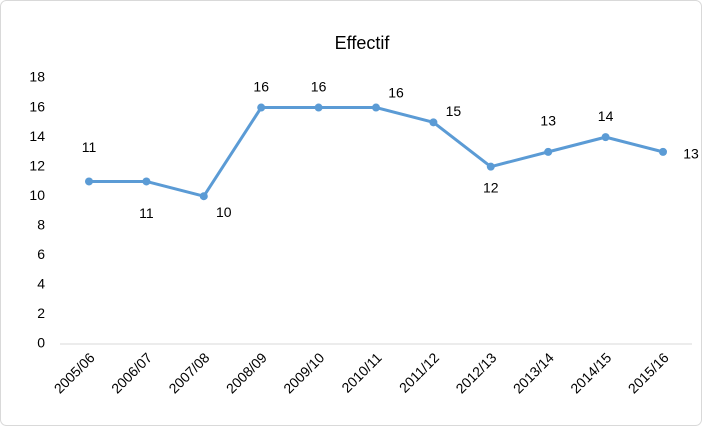  Describe the element at coordinates (37, 136) in the screenshot. I see `y-tick-label: 14` at that location.